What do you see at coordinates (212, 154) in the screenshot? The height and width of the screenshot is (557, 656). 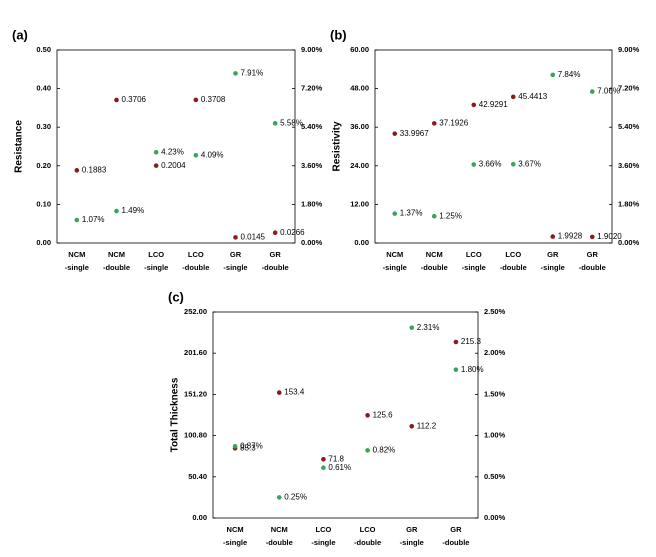 I see `data-label: 4.09%` at bounding box center [212, 154].